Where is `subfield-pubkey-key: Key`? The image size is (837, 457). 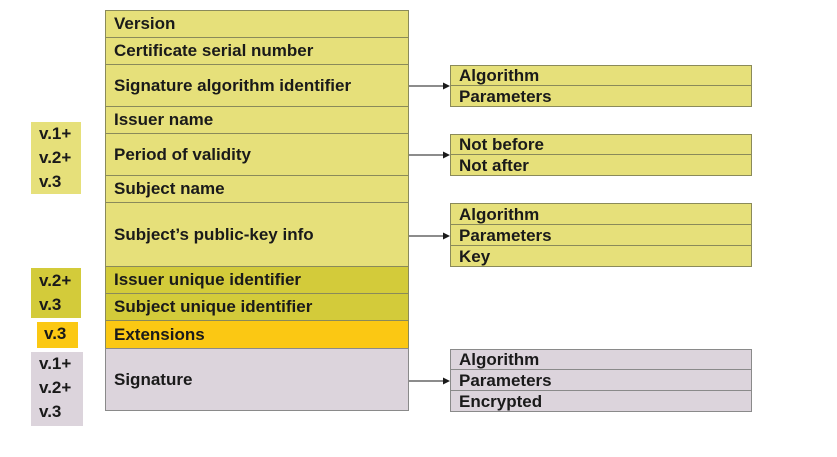 subfield-pubkey-key: Key is located at coordinates (601, 256).